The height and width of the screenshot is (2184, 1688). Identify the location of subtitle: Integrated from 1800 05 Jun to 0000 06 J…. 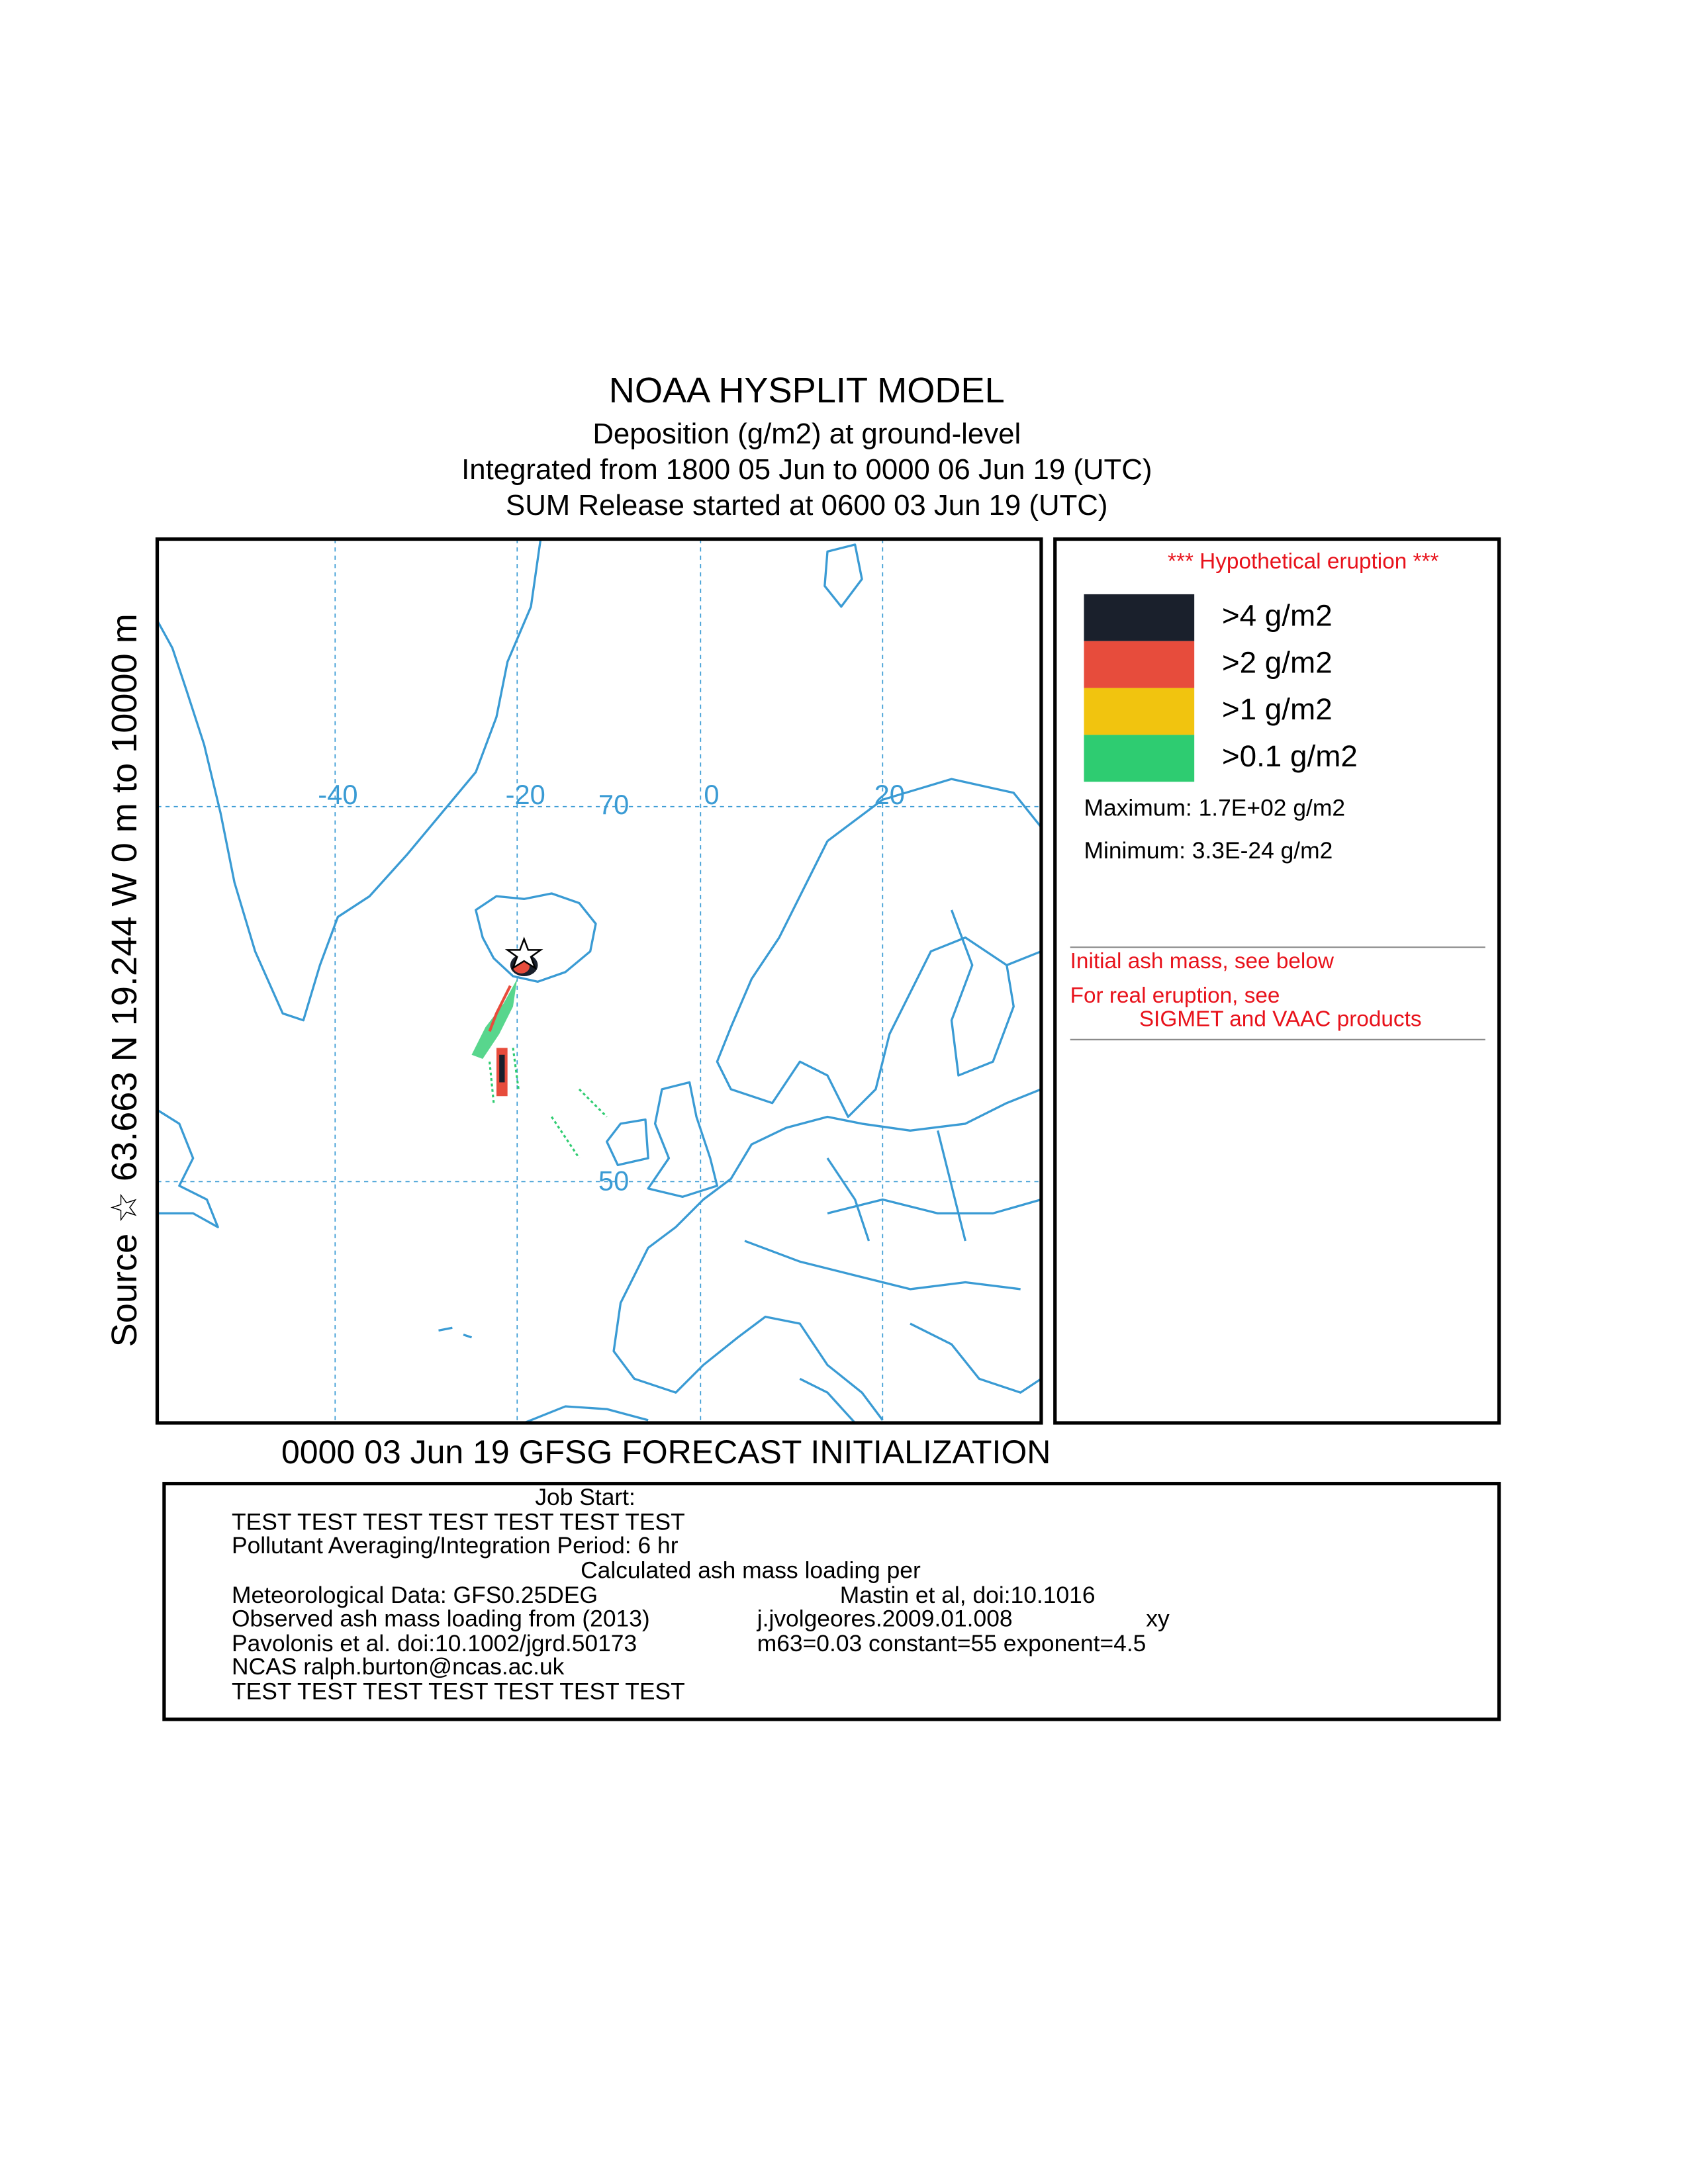
(806, 469).